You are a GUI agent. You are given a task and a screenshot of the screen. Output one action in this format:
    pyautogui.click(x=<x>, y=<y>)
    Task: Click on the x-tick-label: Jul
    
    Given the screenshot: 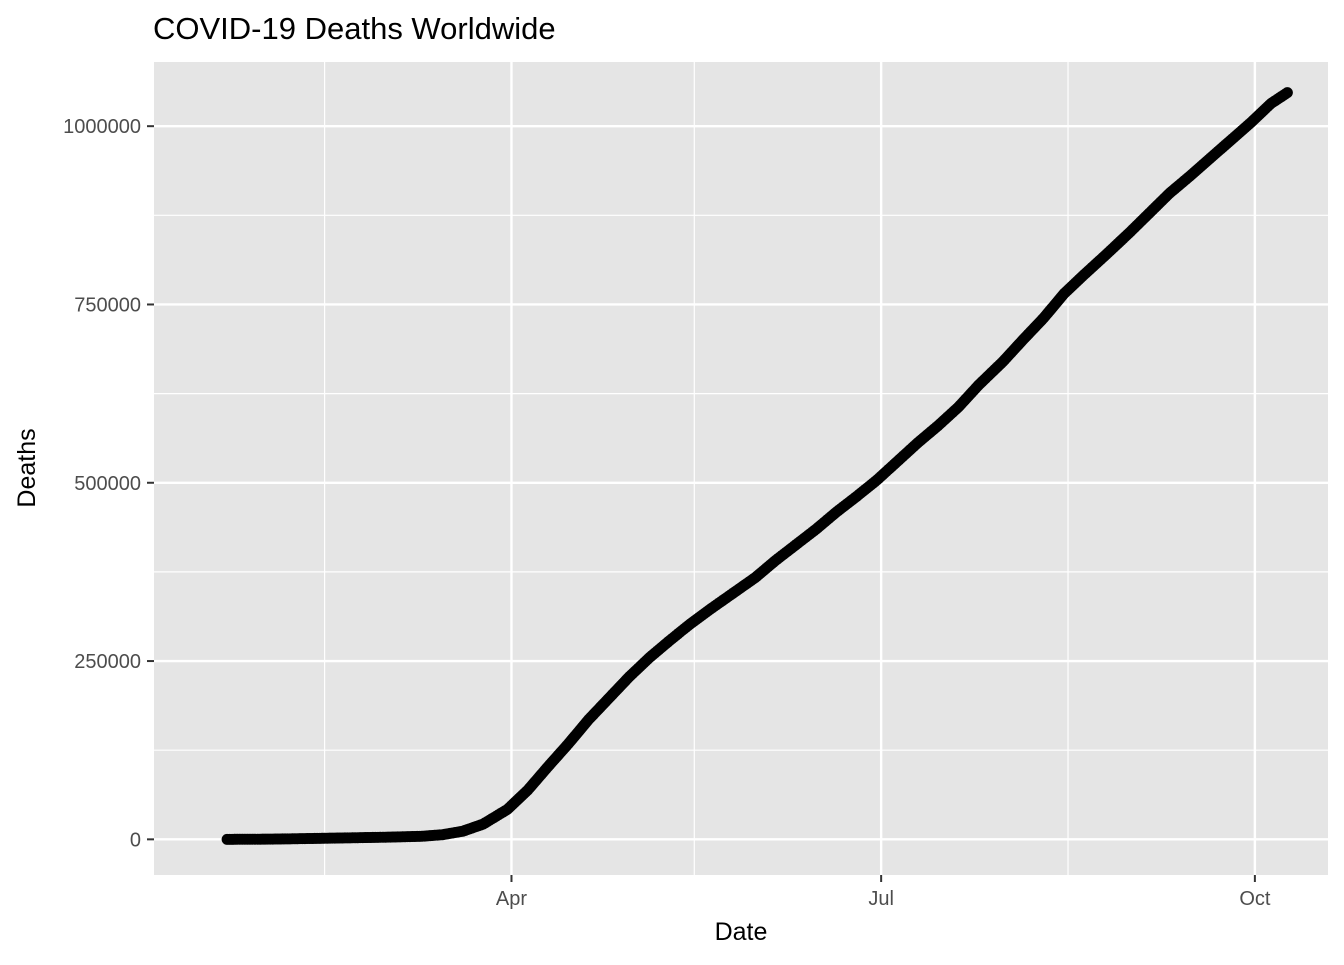 What is the action you would take?
    pyautogui.click(x=881, y=899)
    